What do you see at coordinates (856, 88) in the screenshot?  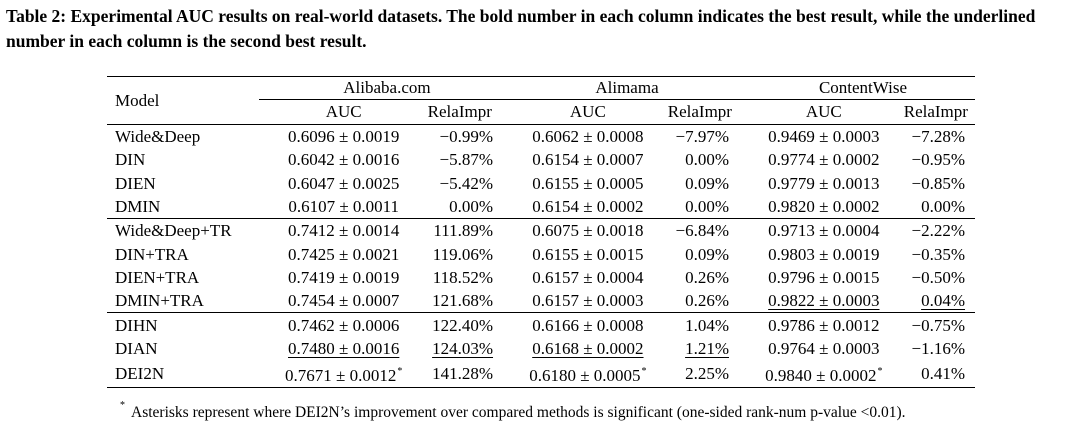 I see `dataset-header-contentwise: ContentWise` at bounding box center [856, 88].